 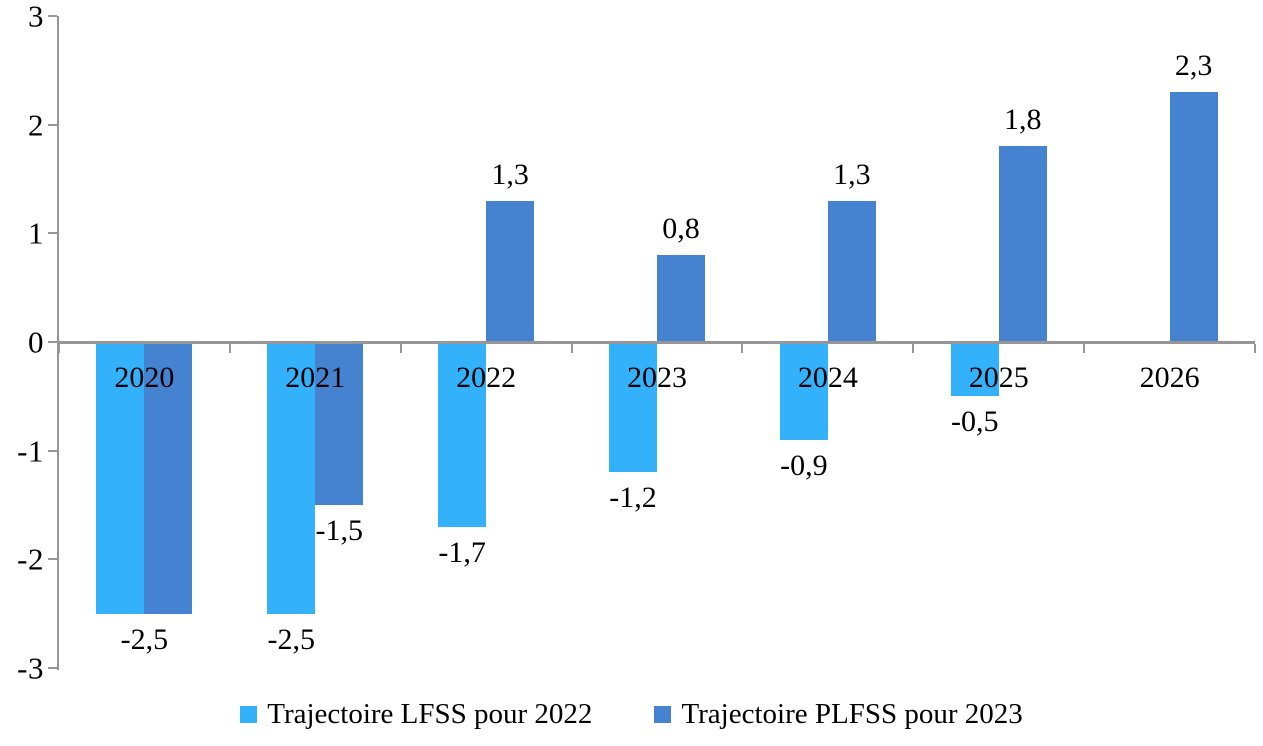 What do you see at coordinates (36, 125) in the screenshot?
I see `y-axis-tick-label: 2` at bounding box center [36, 125].